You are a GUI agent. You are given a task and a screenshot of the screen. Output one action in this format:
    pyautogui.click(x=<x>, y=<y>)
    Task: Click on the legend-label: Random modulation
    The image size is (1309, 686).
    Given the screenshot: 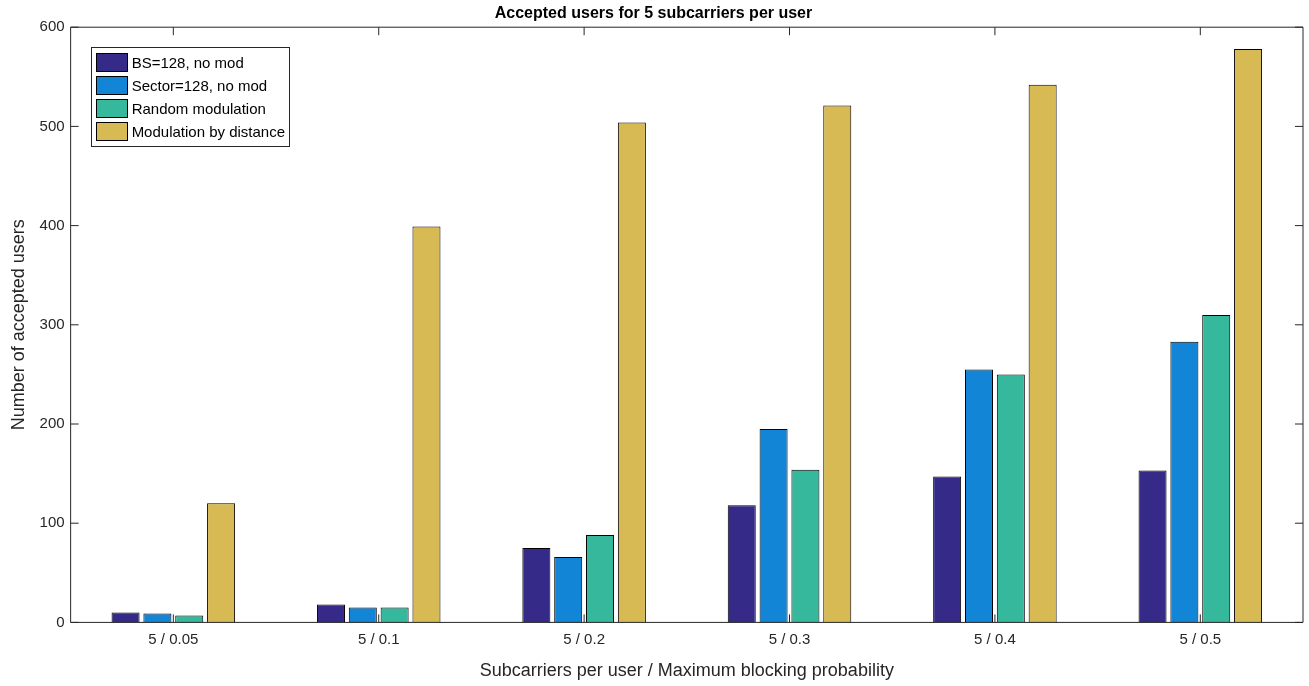 What is the action you would take?
    pyautogui.click(x=198, y=109)
    